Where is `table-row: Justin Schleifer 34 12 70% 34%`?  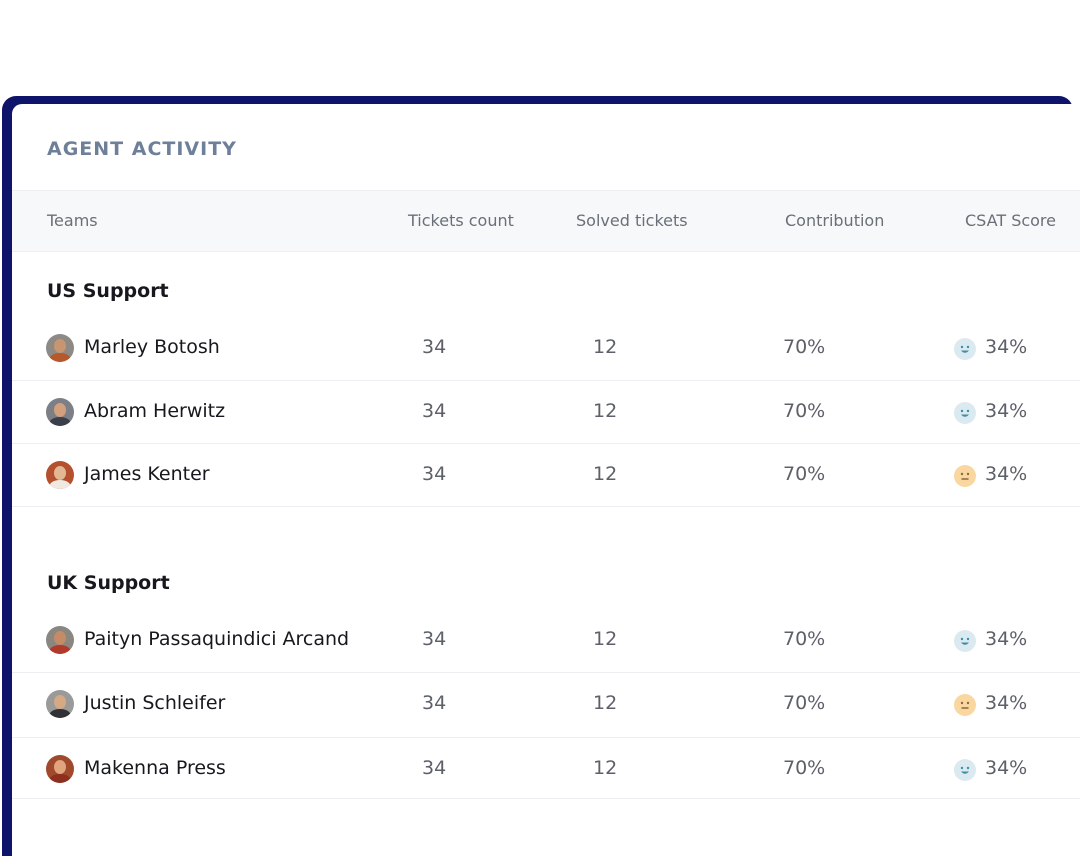
table-row: Justin Schleifer 34 12 70% 34% is located at coordinates (546, 704).